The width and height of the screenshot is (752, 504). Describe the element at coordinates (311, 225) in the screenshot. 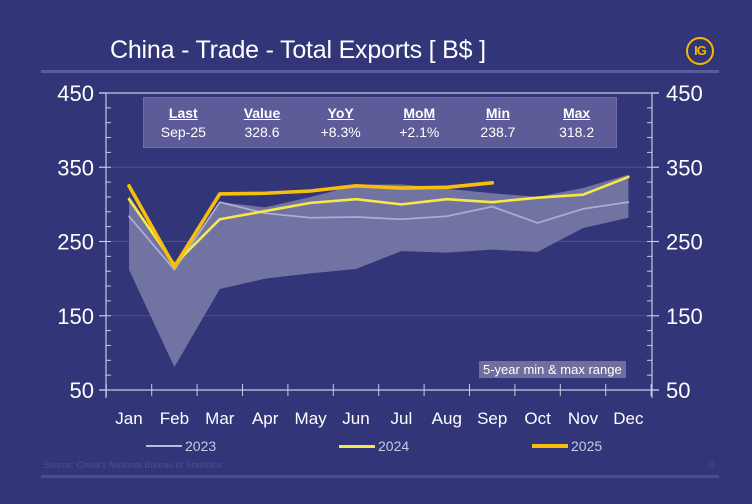

I see `series-line-2025` at that location.